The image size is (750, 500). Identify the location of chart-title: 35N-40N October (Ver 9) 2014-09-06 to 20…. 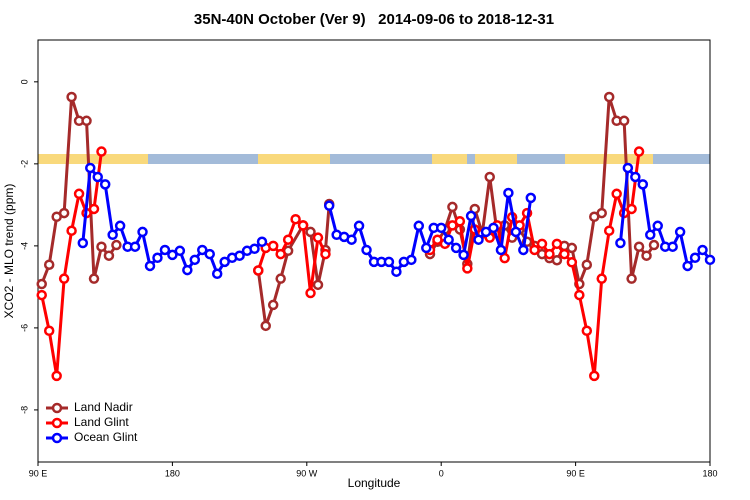
(374, 19).